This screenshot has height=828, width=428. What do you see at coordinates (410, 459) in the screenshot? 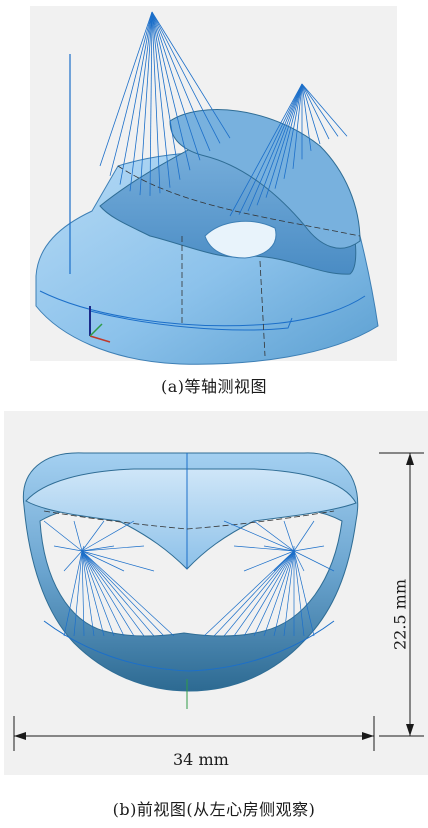
I see `height-arrow-top` at bounding box center [410, 459].